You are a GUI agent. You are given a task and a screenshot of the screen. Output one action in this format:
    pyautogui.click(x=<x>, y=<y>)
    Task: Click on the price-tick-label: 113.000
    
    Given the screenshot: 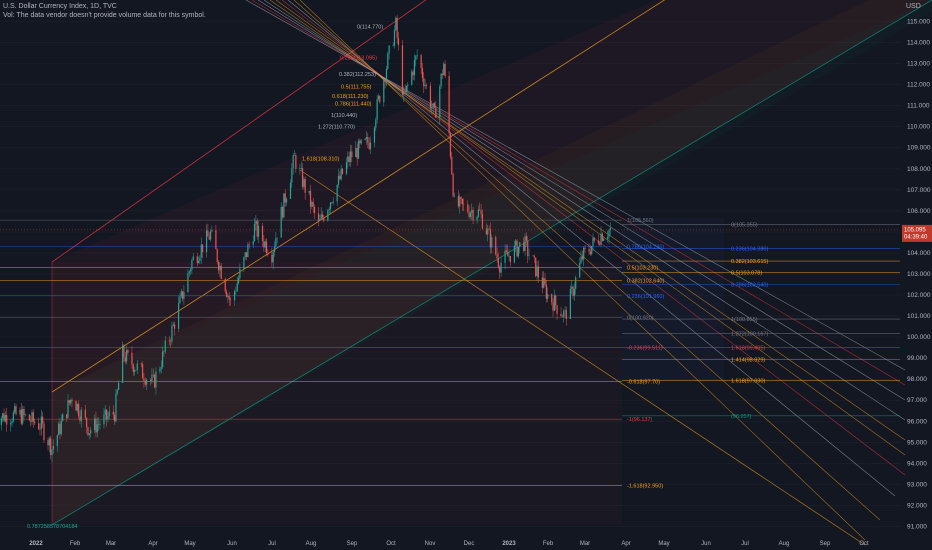 What is the action you would take?
    pyautogui.click(x=918, y=64)
    